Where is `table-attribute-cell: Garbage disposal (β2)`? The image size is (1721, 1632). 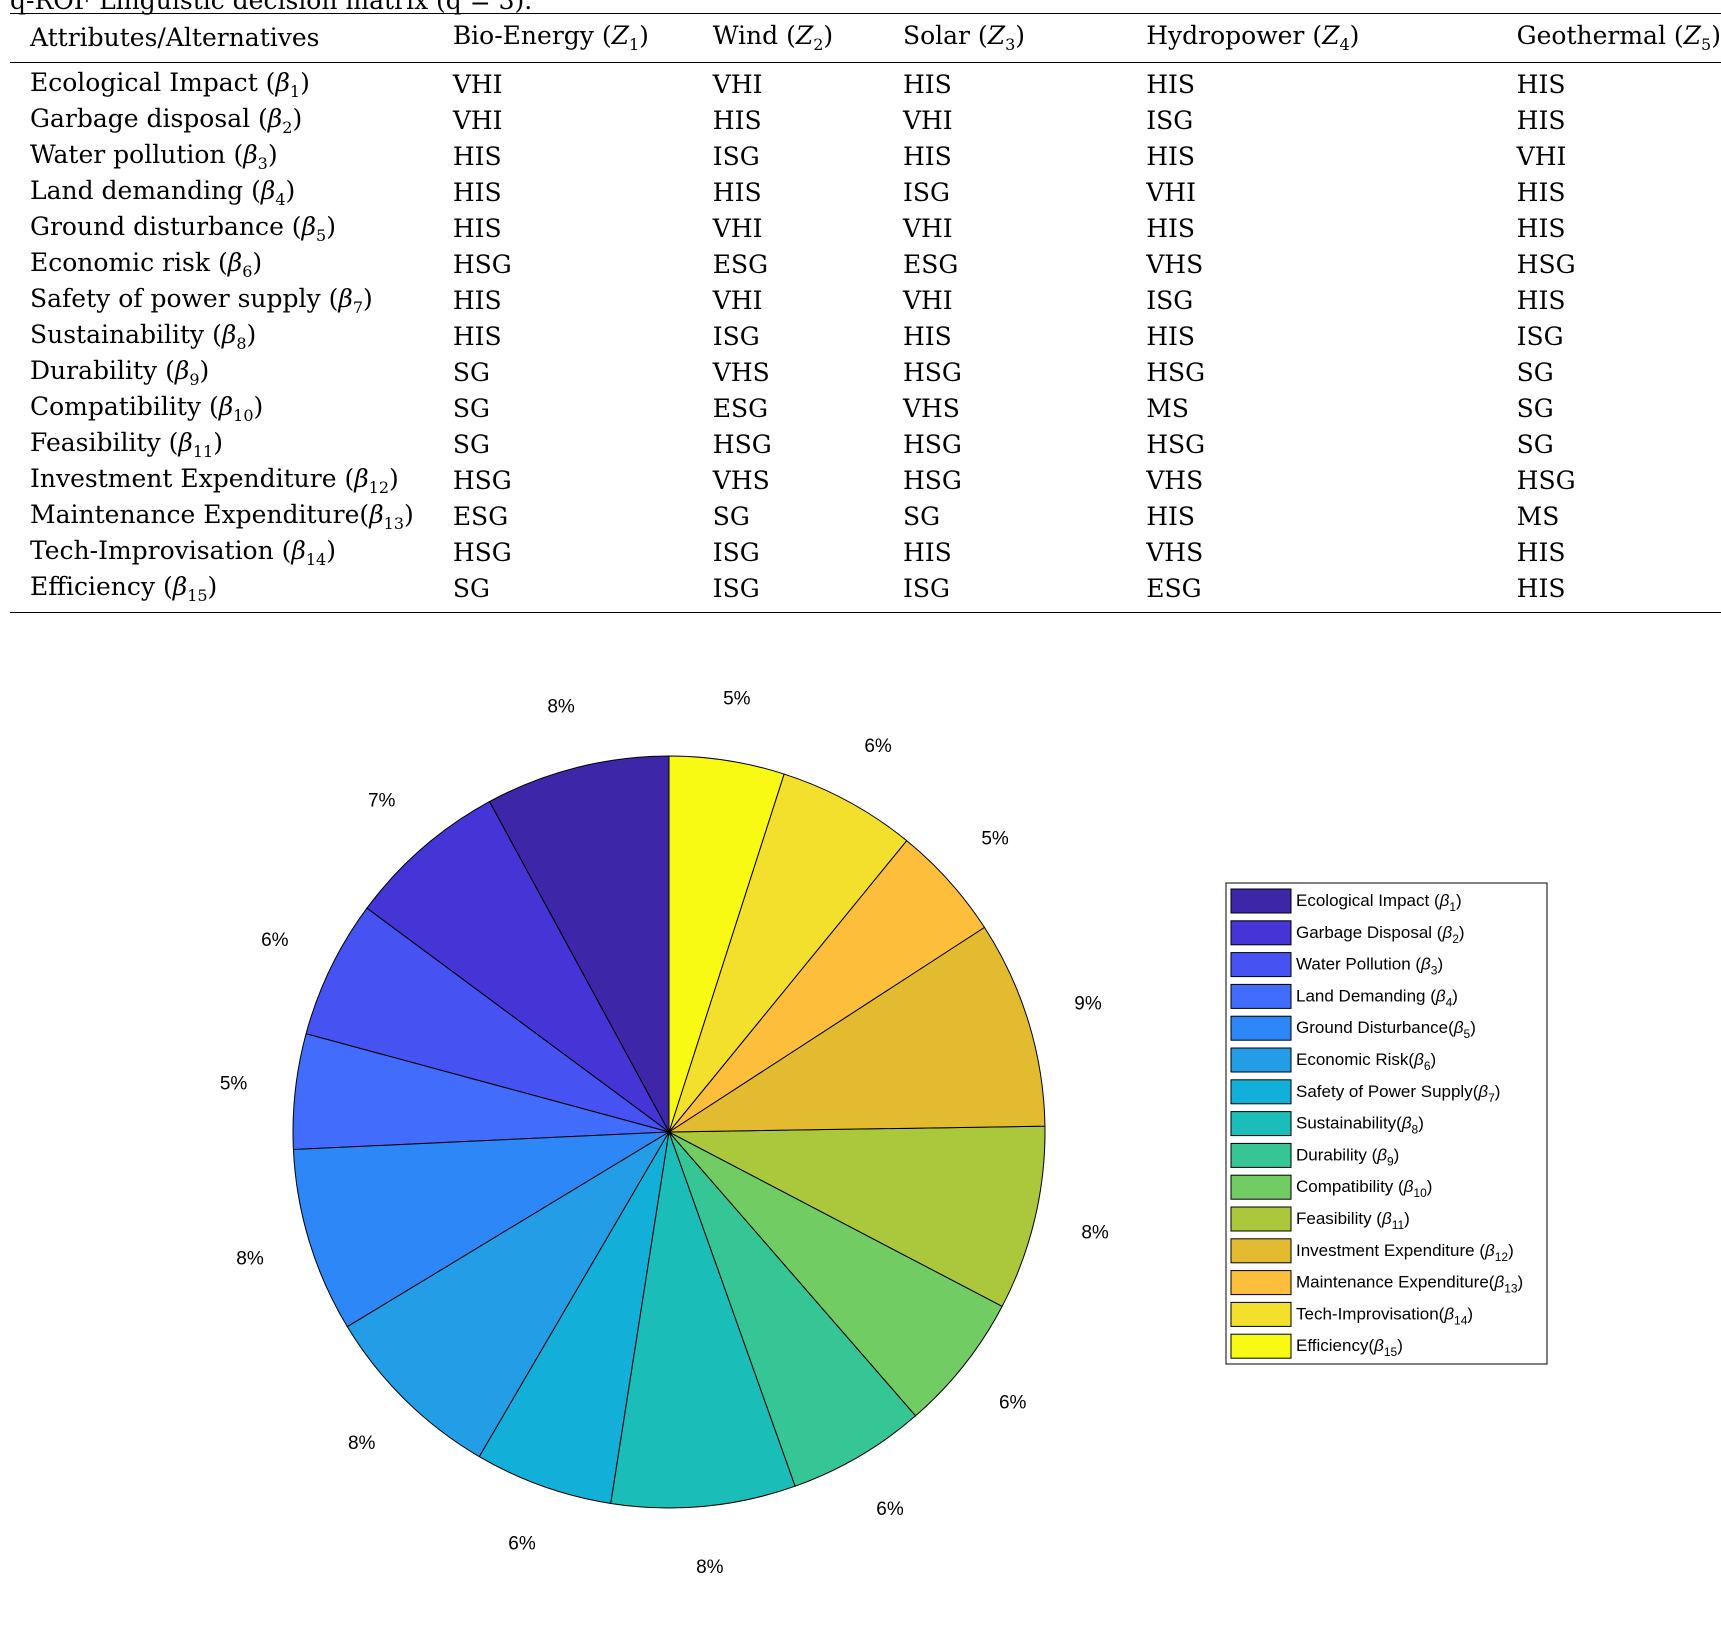
table-attribute-cell: Garbage disposal (β2) is located at coordinates (166, 120).